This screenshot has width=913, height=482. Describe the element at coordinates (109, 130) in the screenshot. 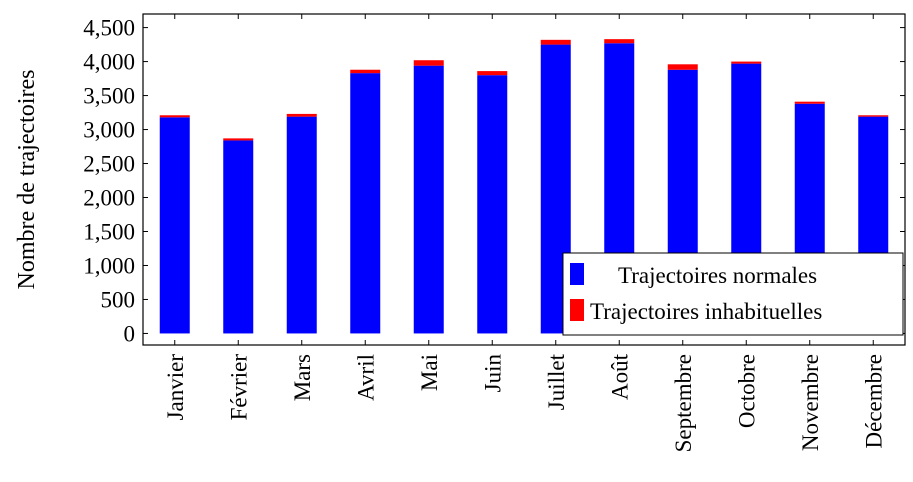

I see `y-tick-label: 3,000` at that location.